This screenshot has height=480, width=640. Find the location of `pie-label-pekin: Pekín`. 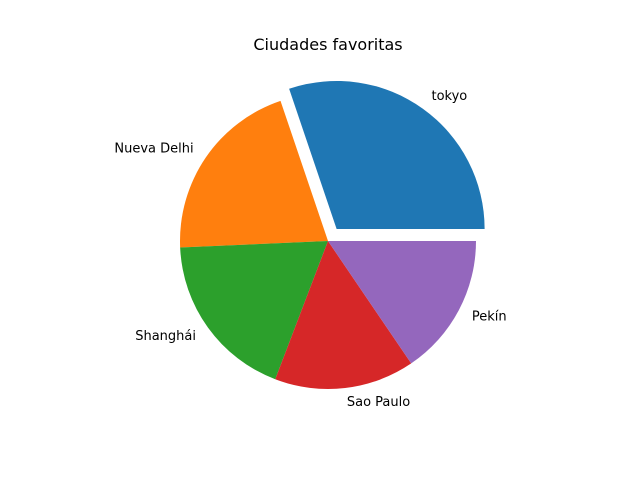

pie-label-pekin: Pekín is located at coordinates (489, 317).